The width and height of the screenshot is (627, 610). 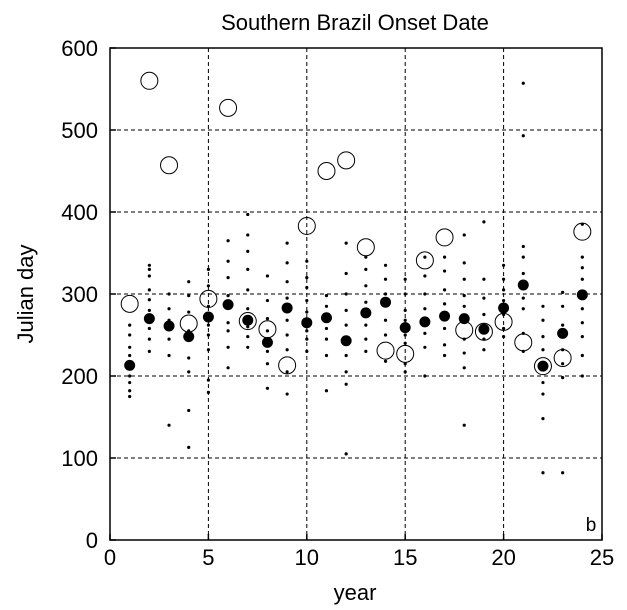 What do you see at coordinates (79, 130) in the screenshot?
I see `y-tick-label: 500` at bounding box center [79, 130].